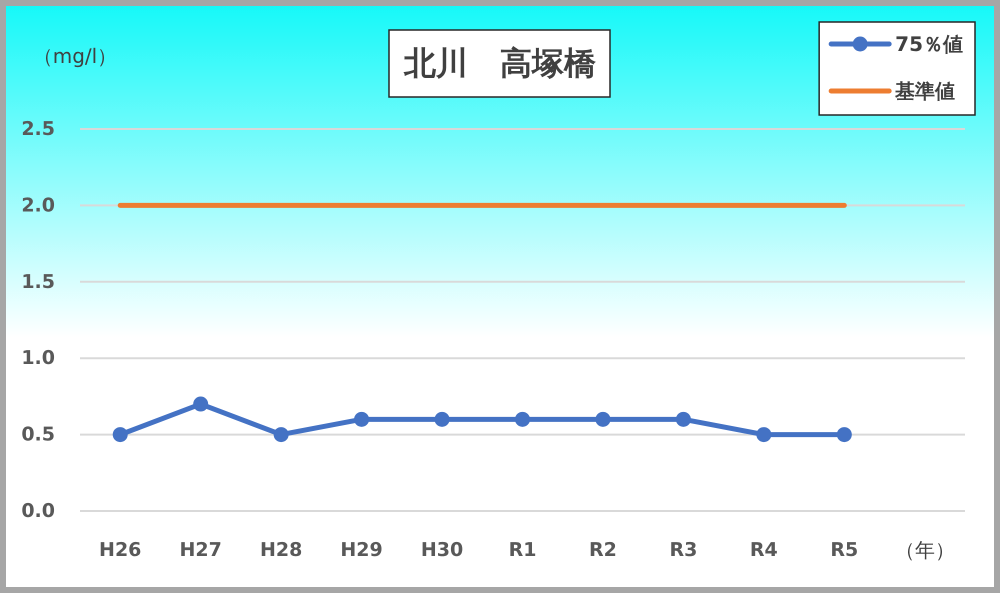 This screenshot has width=1000, height=593. I want to click on x-tick-label: H26, so click(120, 550).